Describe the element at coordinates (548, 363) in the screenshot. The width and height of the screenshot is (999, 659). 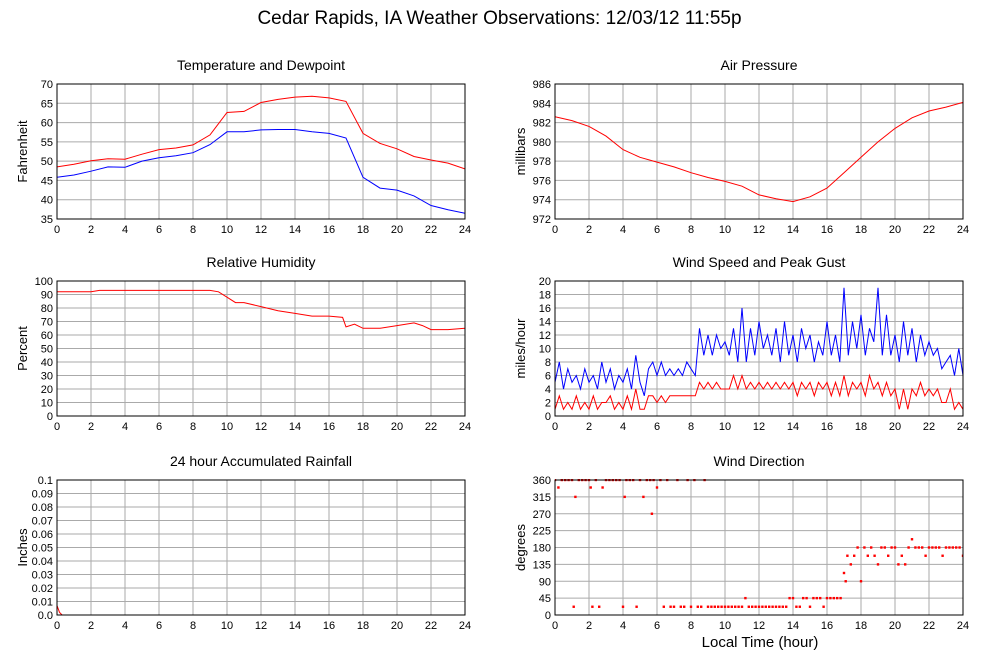
I see `y-tick-label: 8` at that location.